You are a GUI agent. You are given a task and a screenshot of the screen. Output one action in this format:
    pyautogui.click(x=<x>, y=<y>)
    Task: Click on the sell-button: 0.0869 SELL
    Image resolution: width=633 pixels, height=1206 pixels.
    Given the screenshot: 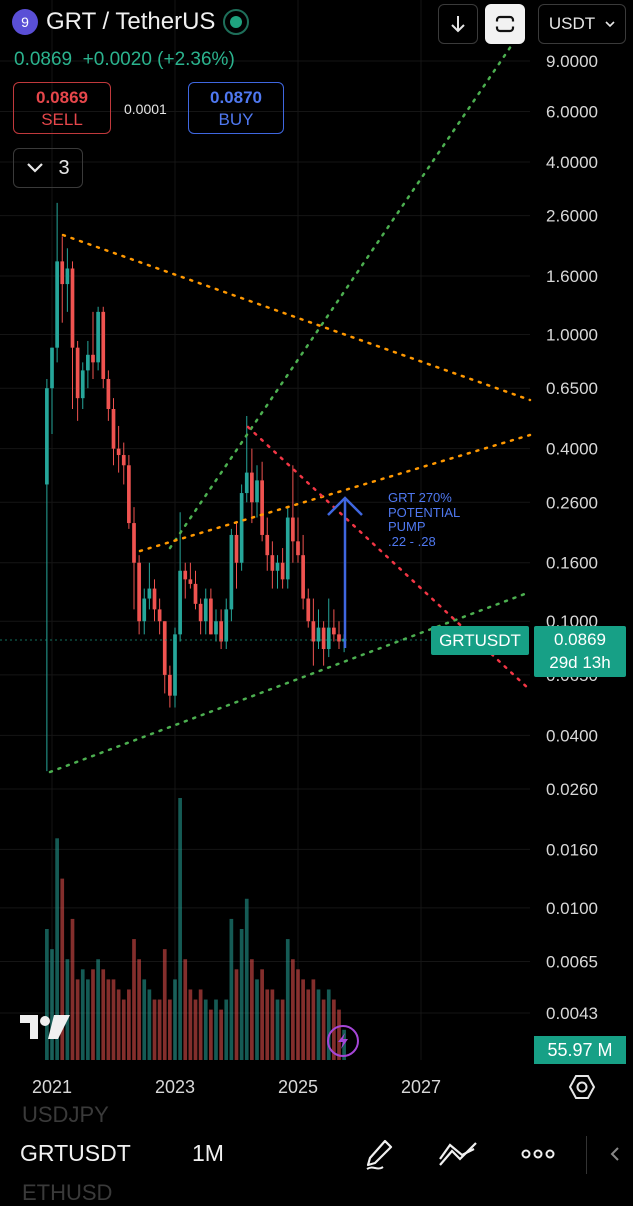 What is the action you would take?
    pyautogui.click(x=62, y=108)
    